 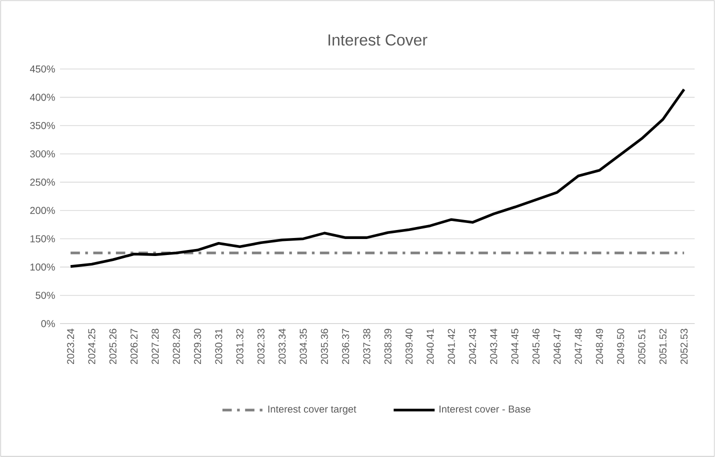 I want to click on x-tick-label: 2028.29, so click(x=176, y=346).